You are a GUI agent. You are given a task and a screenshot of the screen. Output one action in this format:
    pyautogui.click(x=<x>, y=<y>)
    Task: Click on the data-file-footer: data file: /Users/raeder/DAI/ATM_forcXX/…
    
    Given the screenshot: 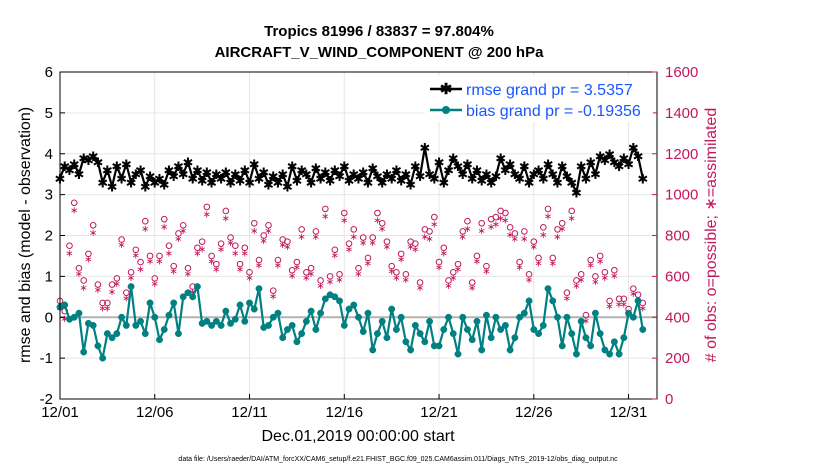 What is the action you would take?
    pyautogui.click(x=398, y=459)
    